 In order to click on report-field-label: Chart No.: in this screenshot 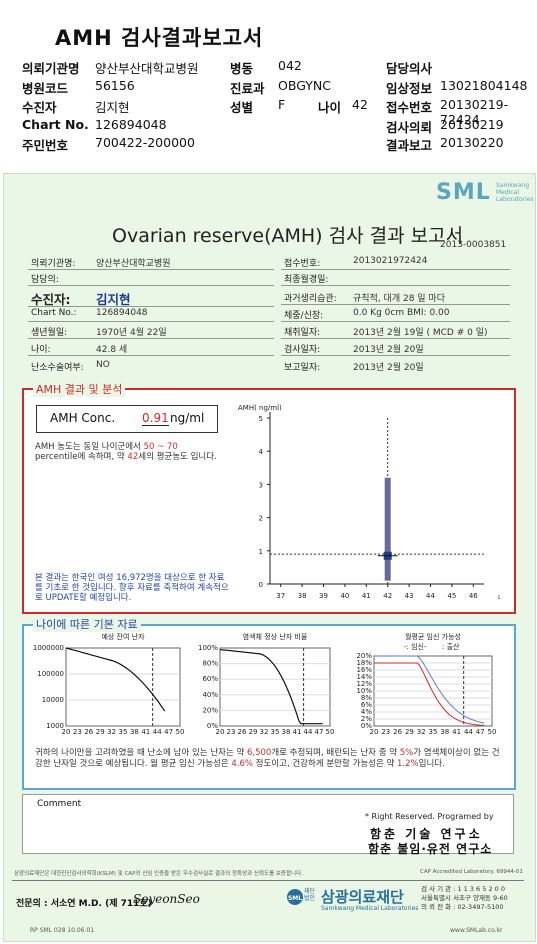, I will do `click(54, 313)`.